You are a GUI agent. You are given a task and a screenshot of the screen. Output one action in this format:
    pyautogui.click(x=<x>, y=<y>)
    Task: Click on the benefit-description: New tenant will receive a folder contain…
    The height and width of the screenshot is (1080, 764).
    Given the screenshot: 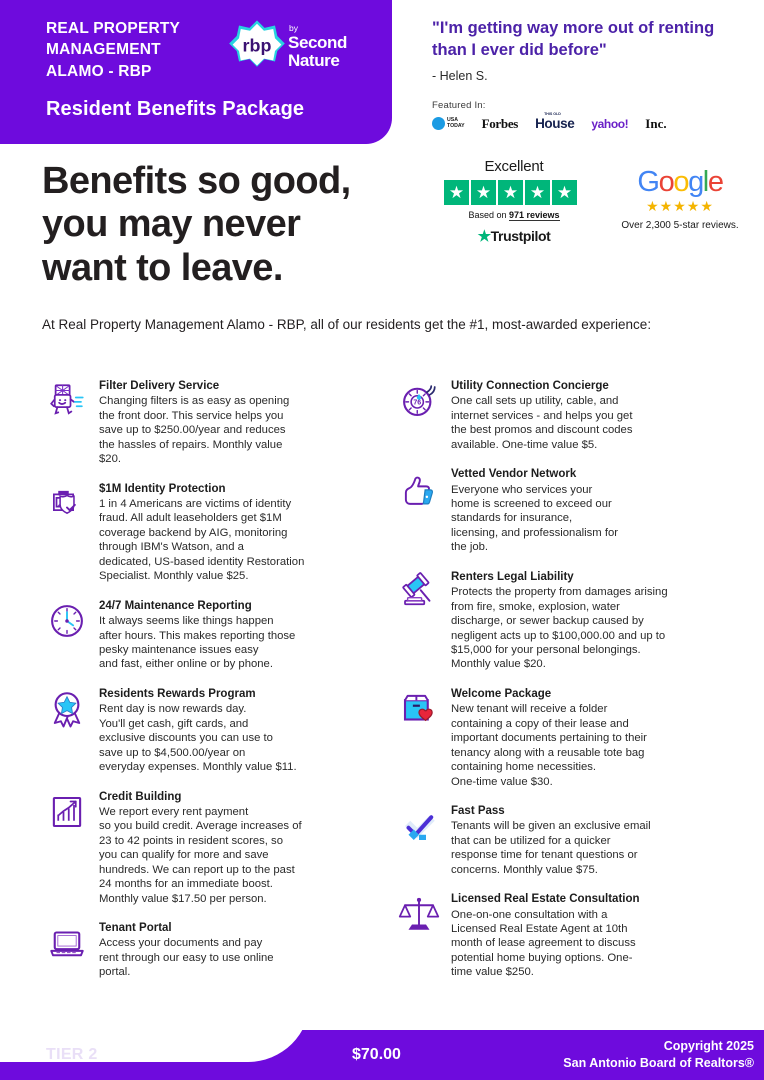 What is the action you would take?
    pyautogui.click(x=549, y=745)
    